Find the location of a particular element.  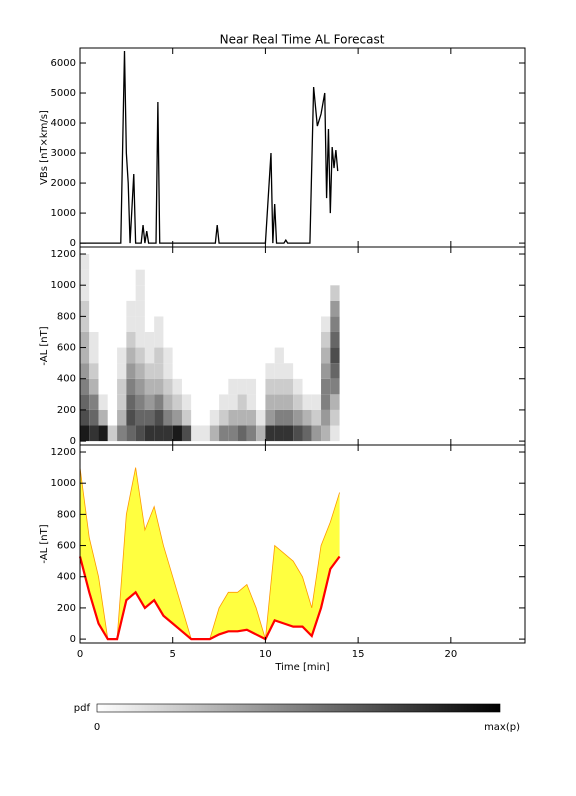

y-tick-label: 800 is located at coordinates (66, 514).